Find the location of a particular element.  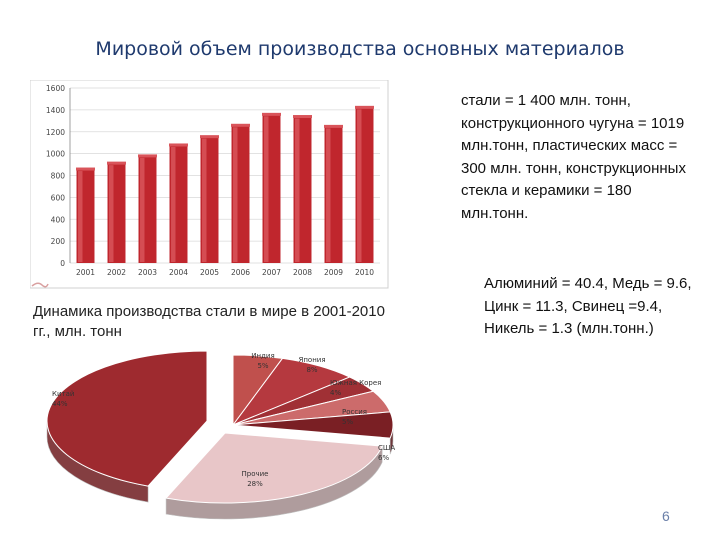

x-tick-label: 2009 is located at coordinates (333, 272).